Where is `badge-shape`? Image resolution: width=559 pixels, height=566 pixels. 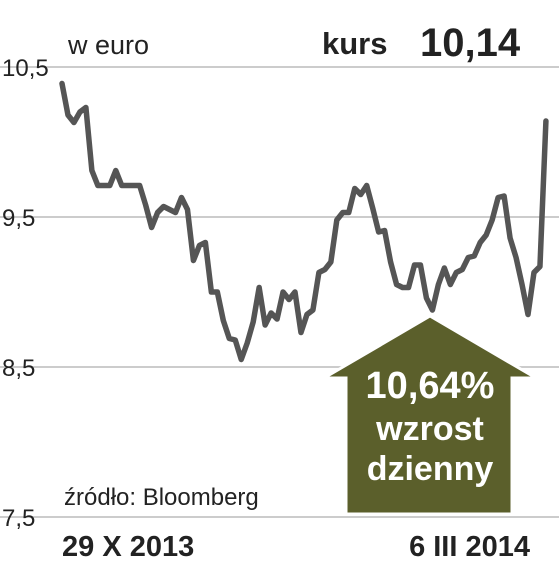 badge-shape is located at coordinates (430, 415).